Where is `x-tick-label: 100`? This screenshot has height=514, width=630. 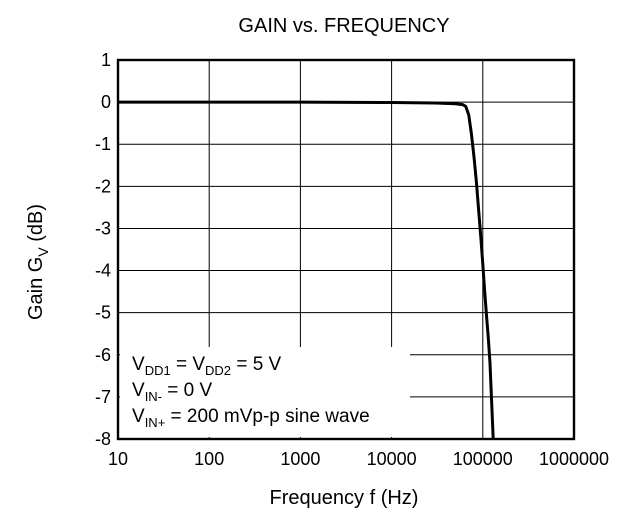
x-tick-label: 100 is located at coordinates (209, 459).